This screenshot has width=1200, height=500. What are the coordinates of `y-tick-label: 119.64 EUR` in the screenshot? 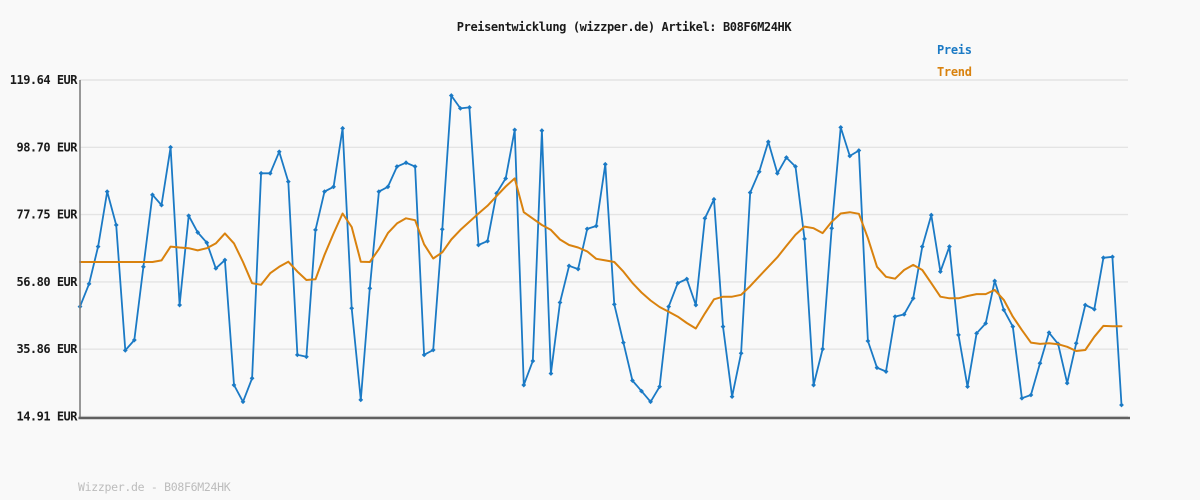 It's located at (44, 80).